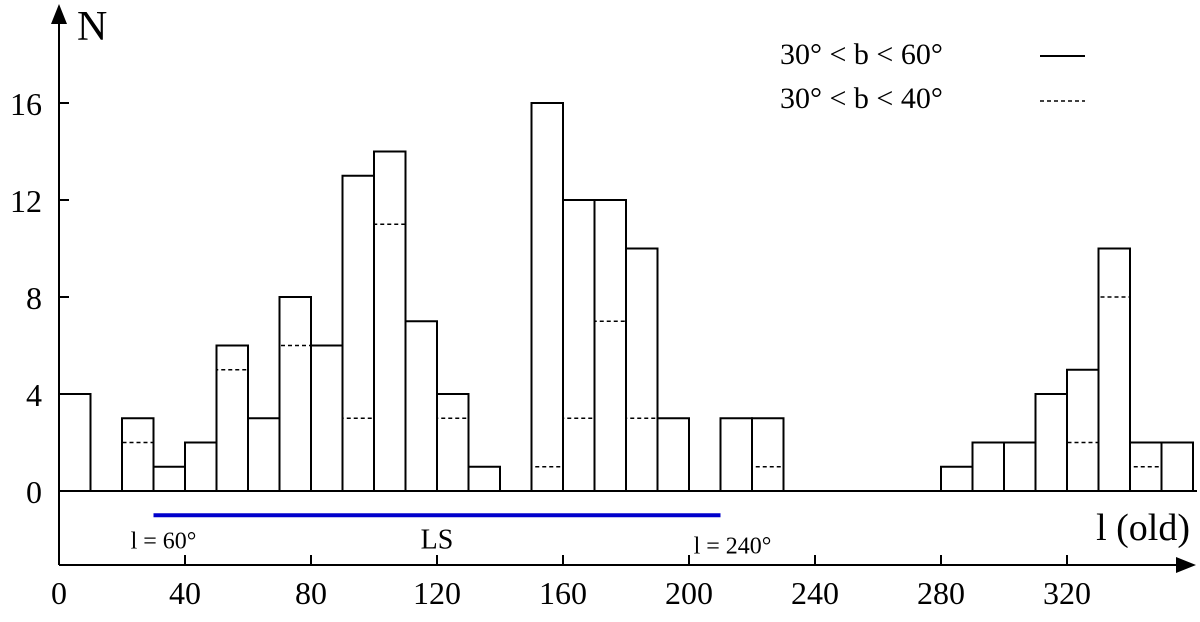  I want to click on legend-entry-solid-label: 30° < b < 60°, so click(861, 54).